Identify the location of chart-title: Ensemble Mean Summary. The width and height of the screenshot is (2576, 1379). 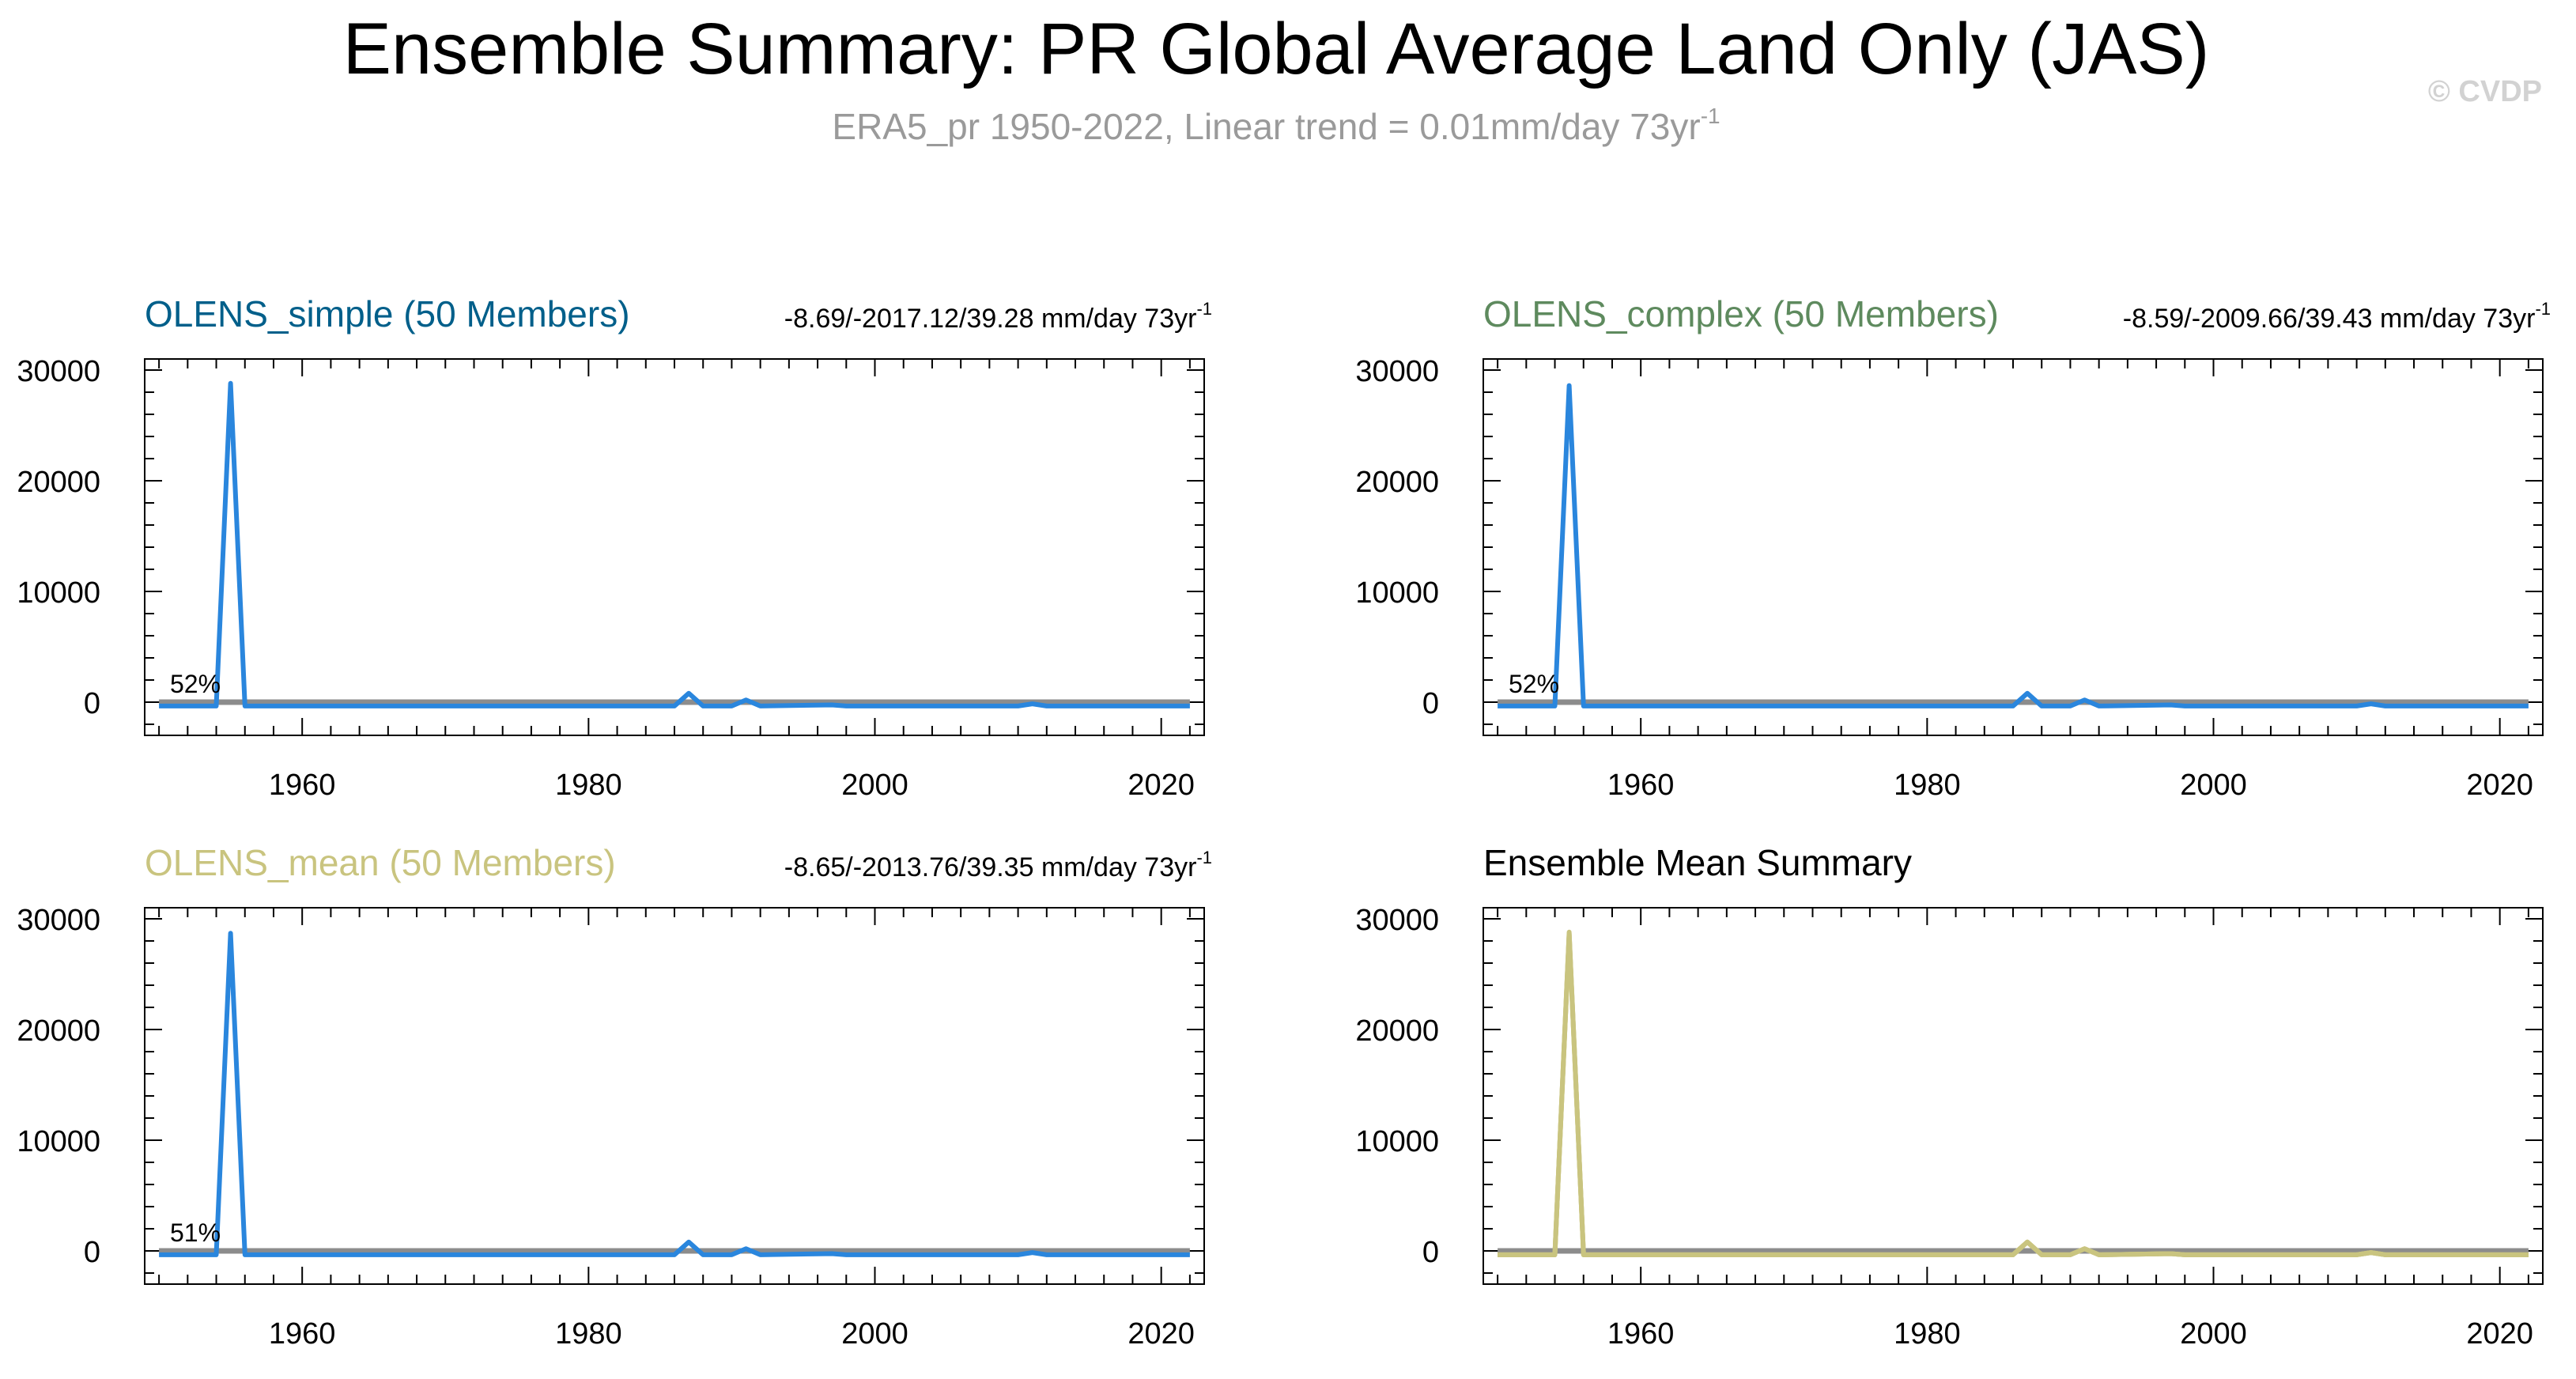
(1697, 862).